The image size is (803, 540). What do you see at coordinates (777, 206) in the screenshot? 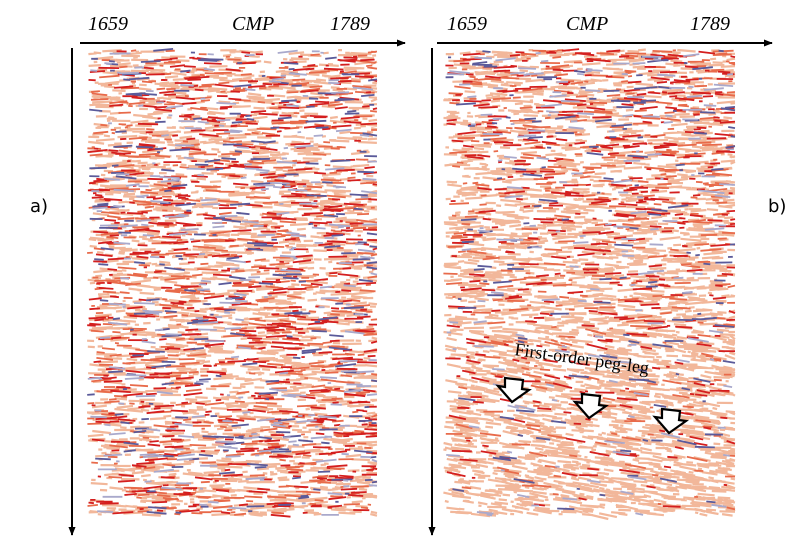
I see `panel-label: b)` at bounding box center [777, 206].